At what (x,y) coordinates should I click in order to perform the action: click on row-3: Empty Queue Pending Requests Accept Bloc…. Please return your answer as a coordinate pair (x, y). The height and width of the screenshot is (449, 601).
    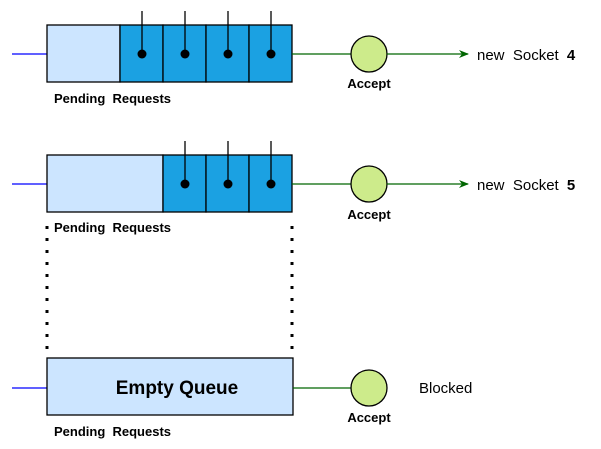
    Looking at the image, I should click on (242, 398).